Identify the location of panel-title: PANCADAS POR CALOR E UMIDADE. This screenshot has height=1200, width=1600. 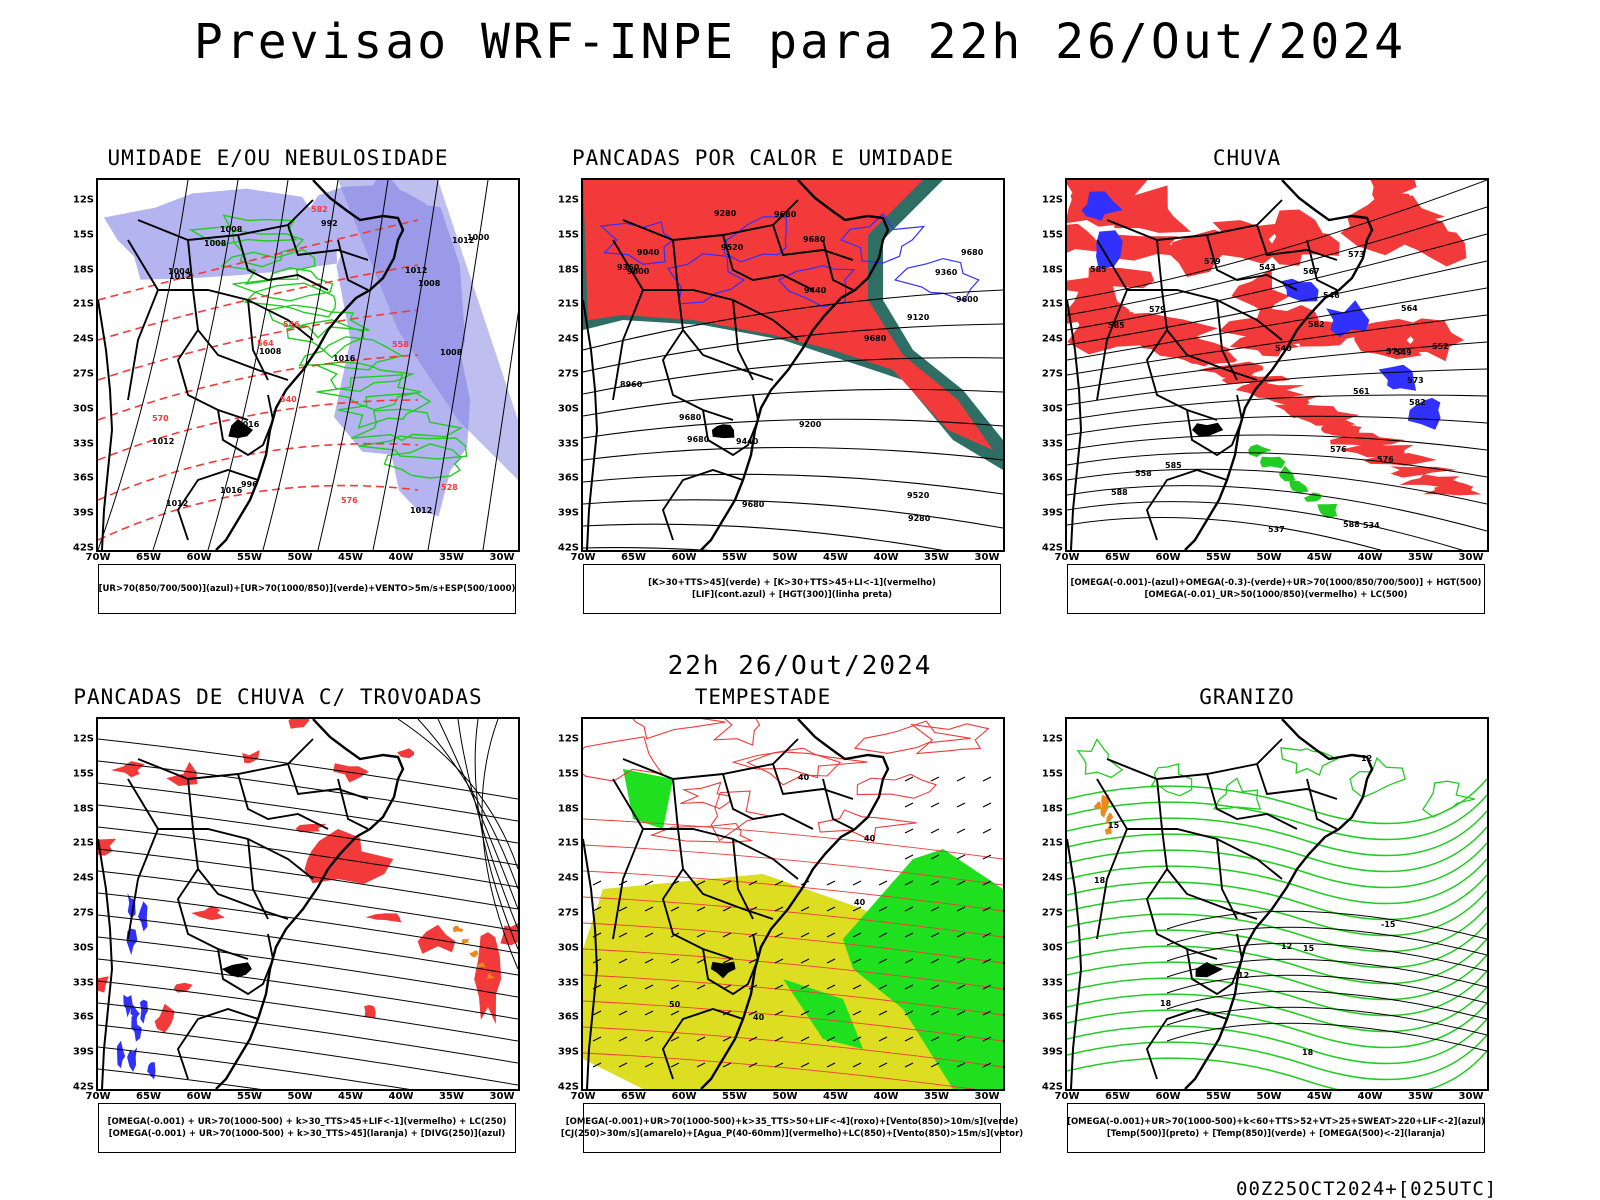
(762, 158).